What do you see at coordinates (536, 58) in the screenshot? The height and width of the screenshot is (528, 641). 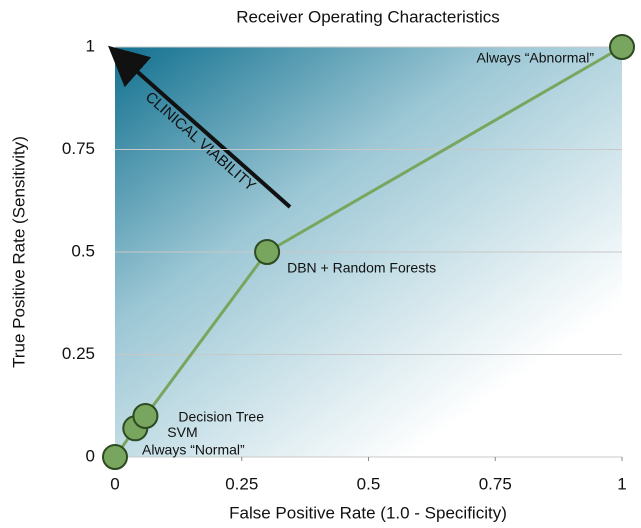 I see `point-label: Always “Abnormal”` at bounding box center [536, 58].